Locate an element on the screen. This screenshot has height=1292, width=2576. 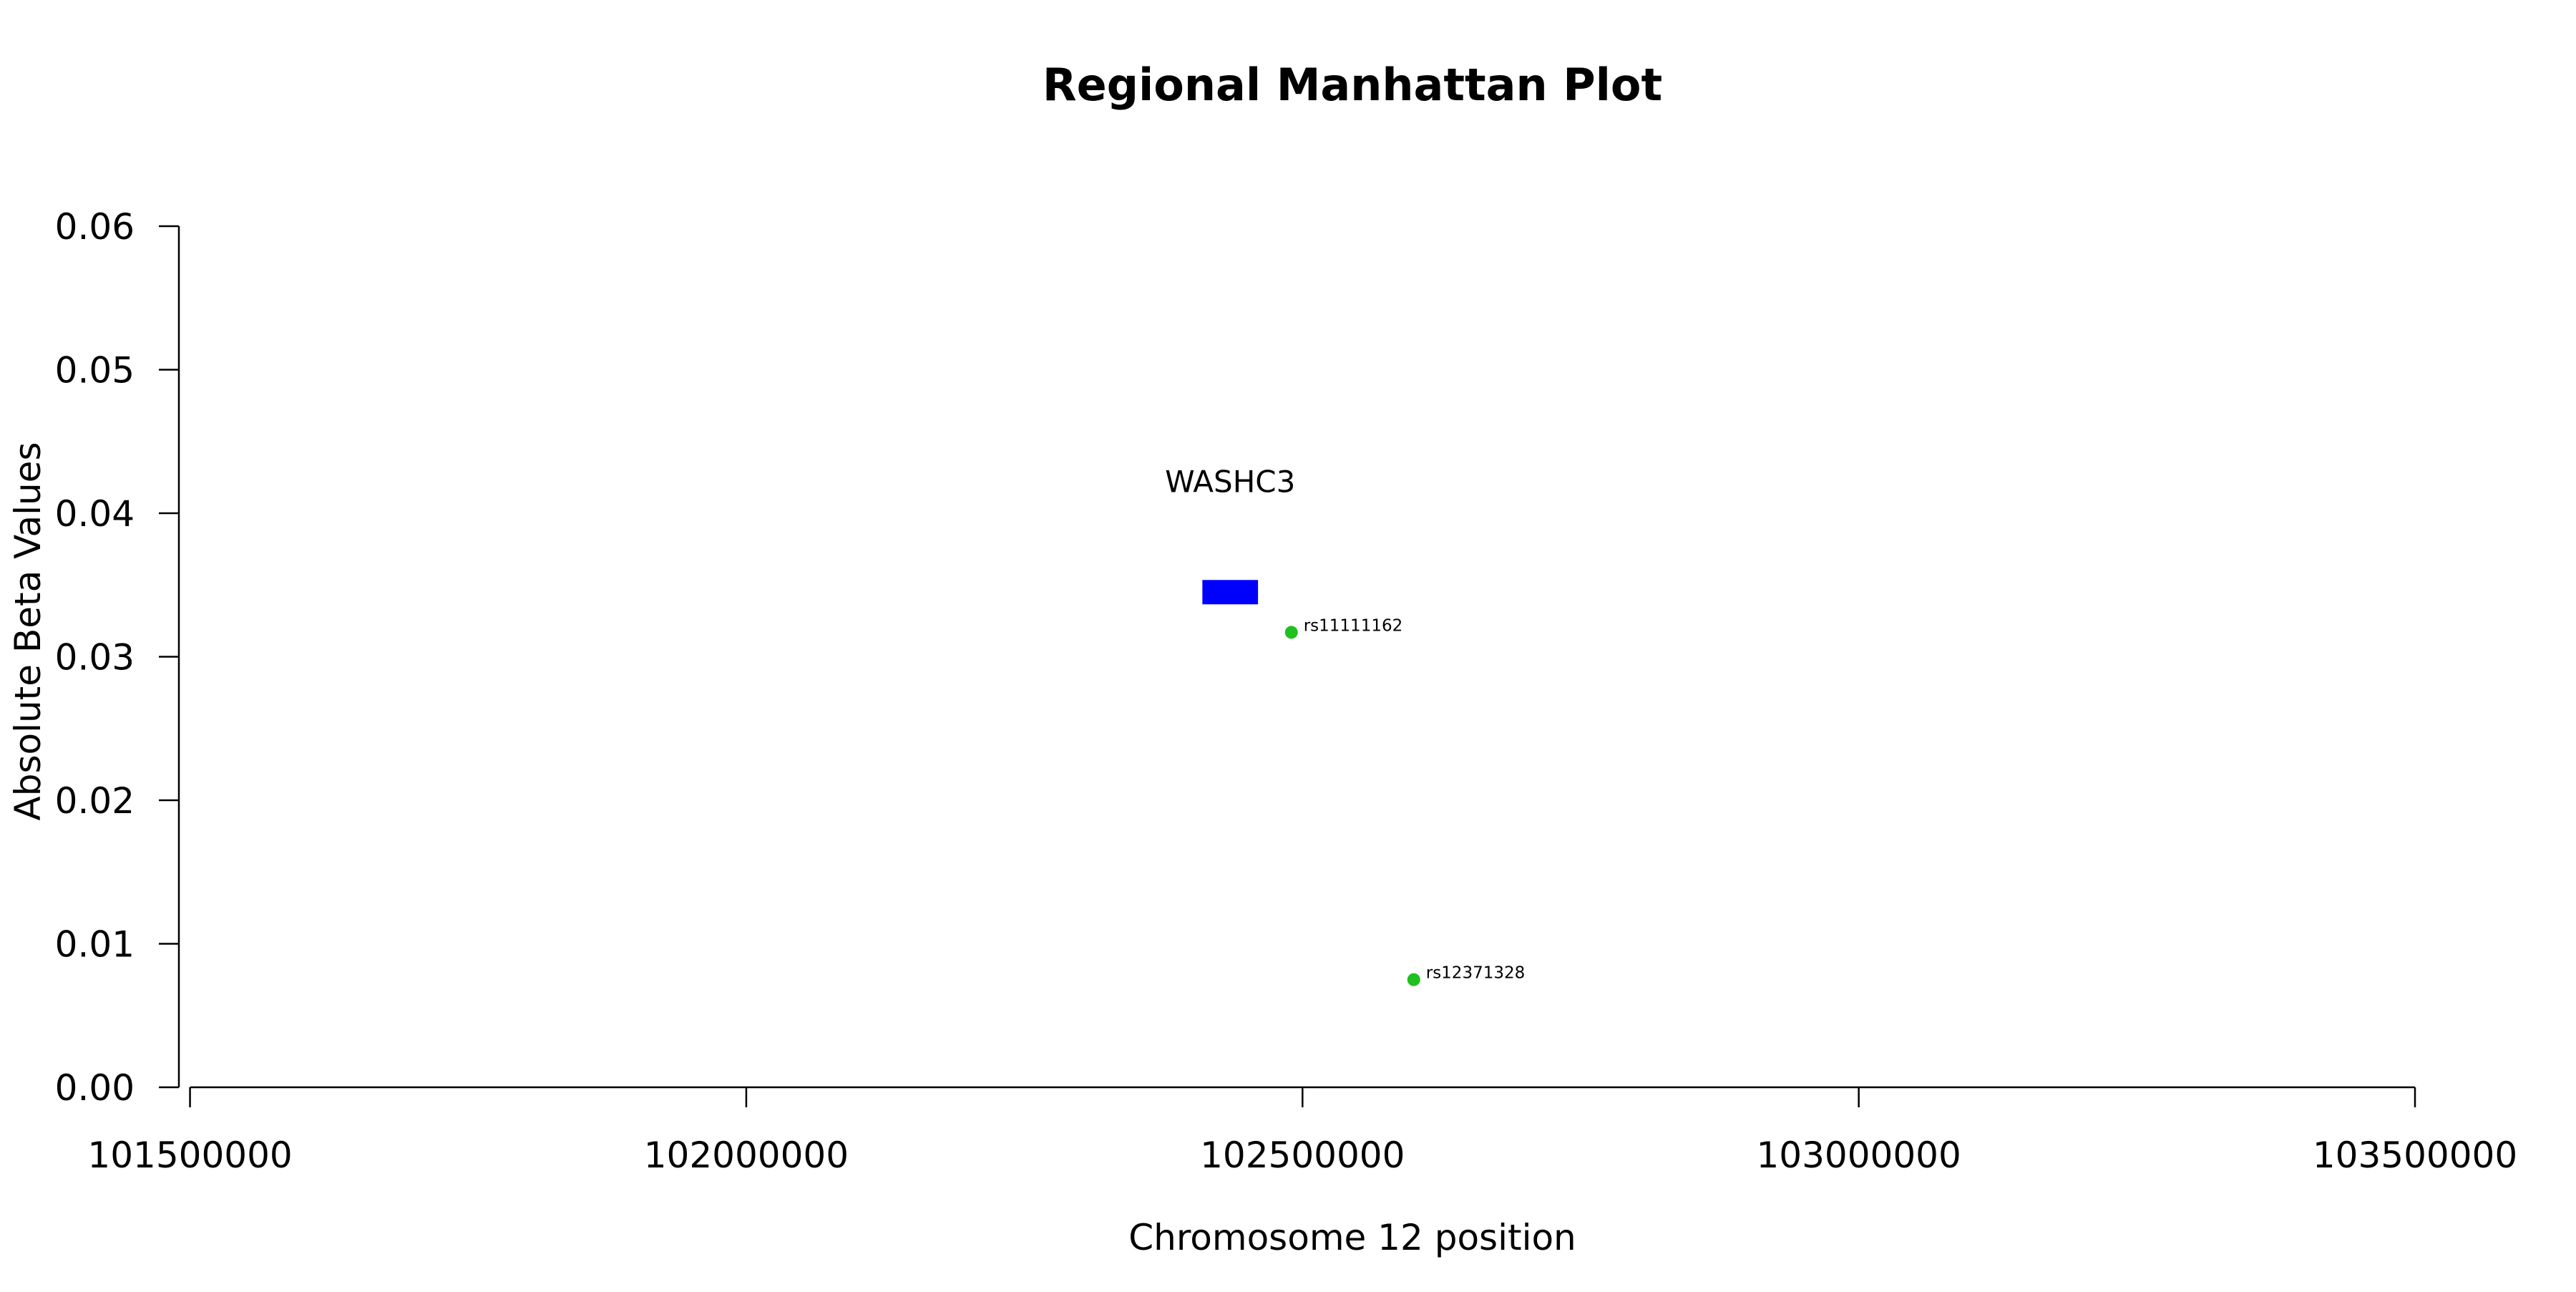
snp-label: rs12371328 is located at coordinates (1476, 973).